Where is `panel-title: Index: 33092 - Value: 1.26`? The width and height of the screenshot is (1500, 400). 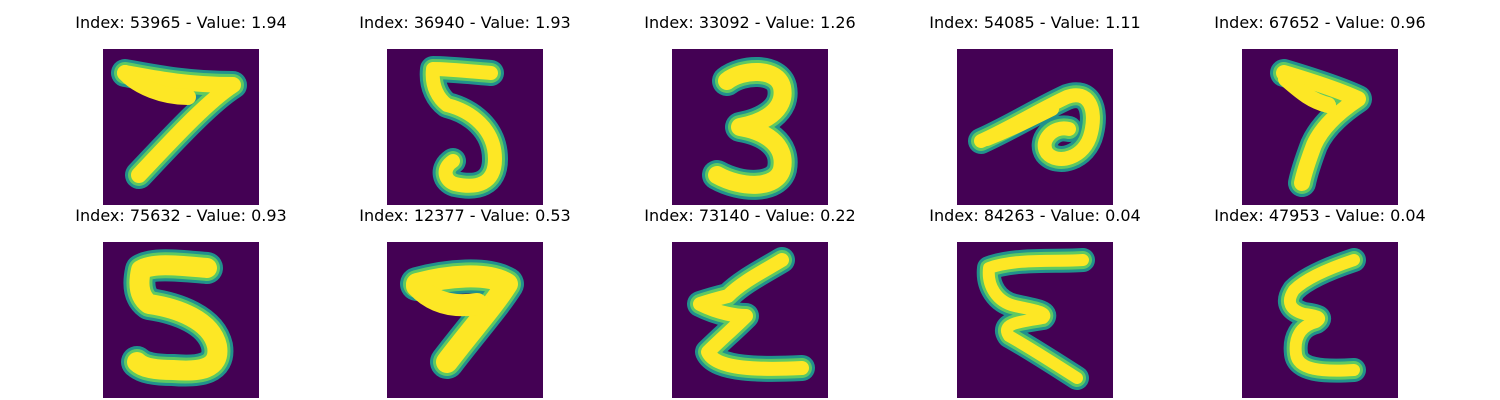 panel-title: Index: 33092 - Value: 1.26 is located at coordinates (750, 22).